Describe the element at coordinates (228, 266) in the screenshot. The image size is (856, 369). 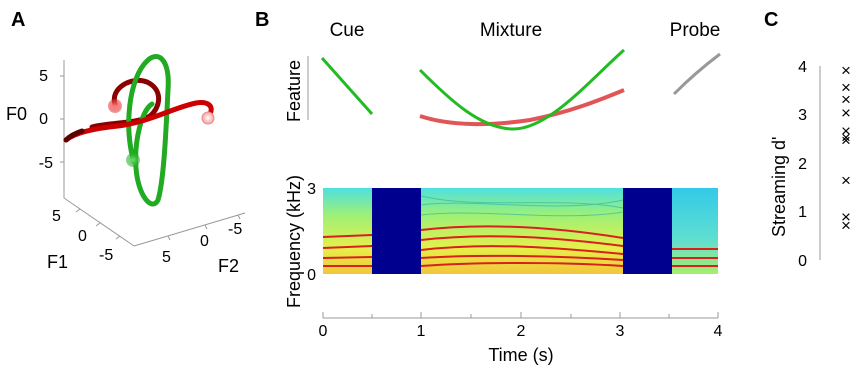
I see `f2-axis-label: F2` at that location.